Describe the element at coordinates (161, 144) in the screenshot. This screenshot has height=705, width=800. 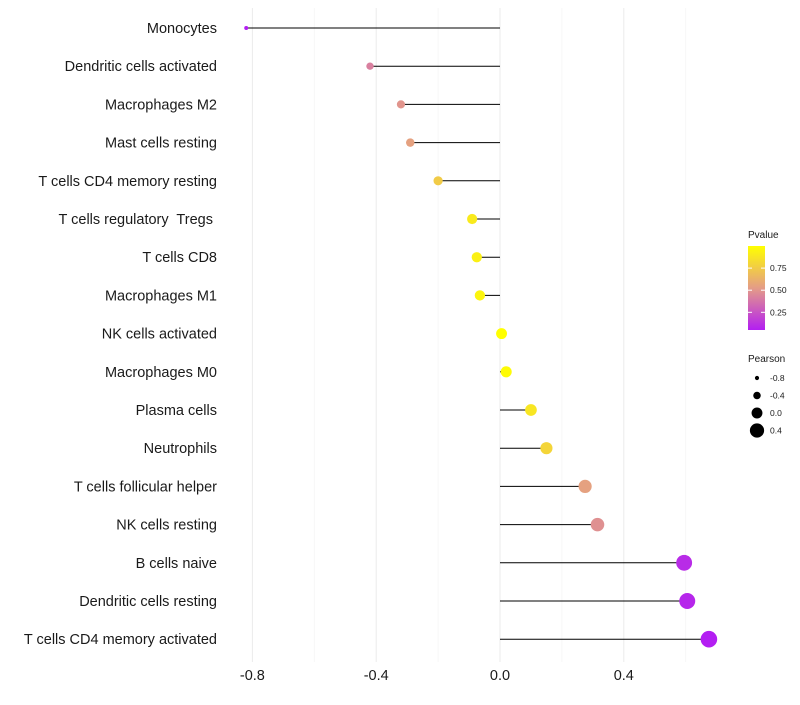
I see `y-tick-label: Mast cells resting` at that location.